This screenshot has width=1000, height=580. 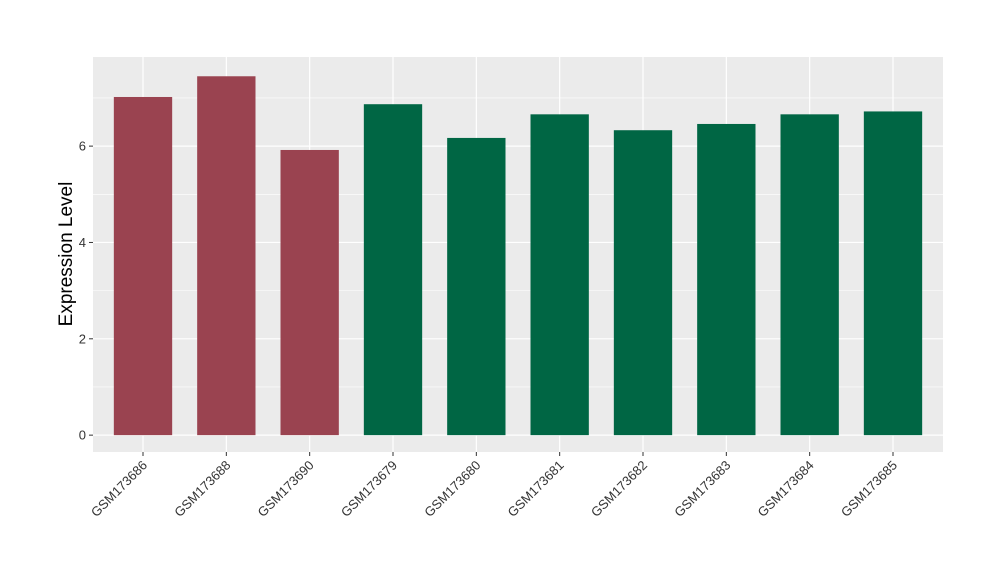 What do you see at coordinates (869, 489) in the screenshot?
I see `x-tick-label: GSM173685` at bounding box center [869, 489].